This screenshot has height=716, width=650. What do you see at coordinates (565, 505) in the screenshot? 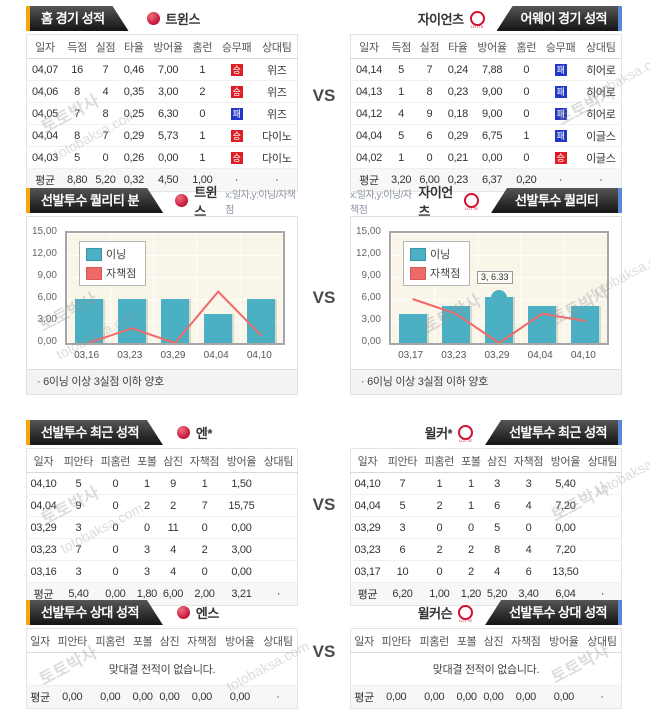
I see `table-cell: 7,20` at bounding box center [565, 505].